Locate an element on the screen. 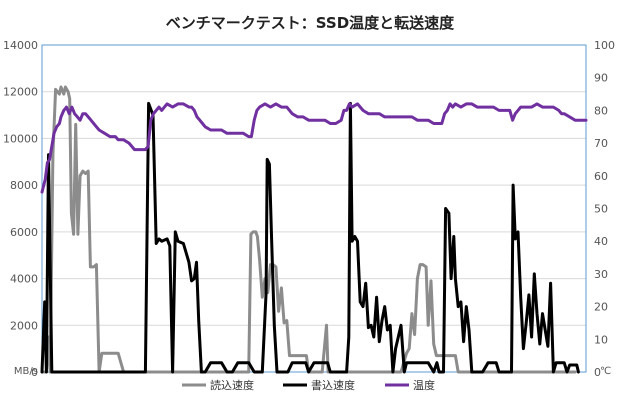 This screenshot has width=620, height=400. right-axis-ticks: 0 10 20 30 40 50 60 70 80 90 100 is located at coordinates (604, 209).